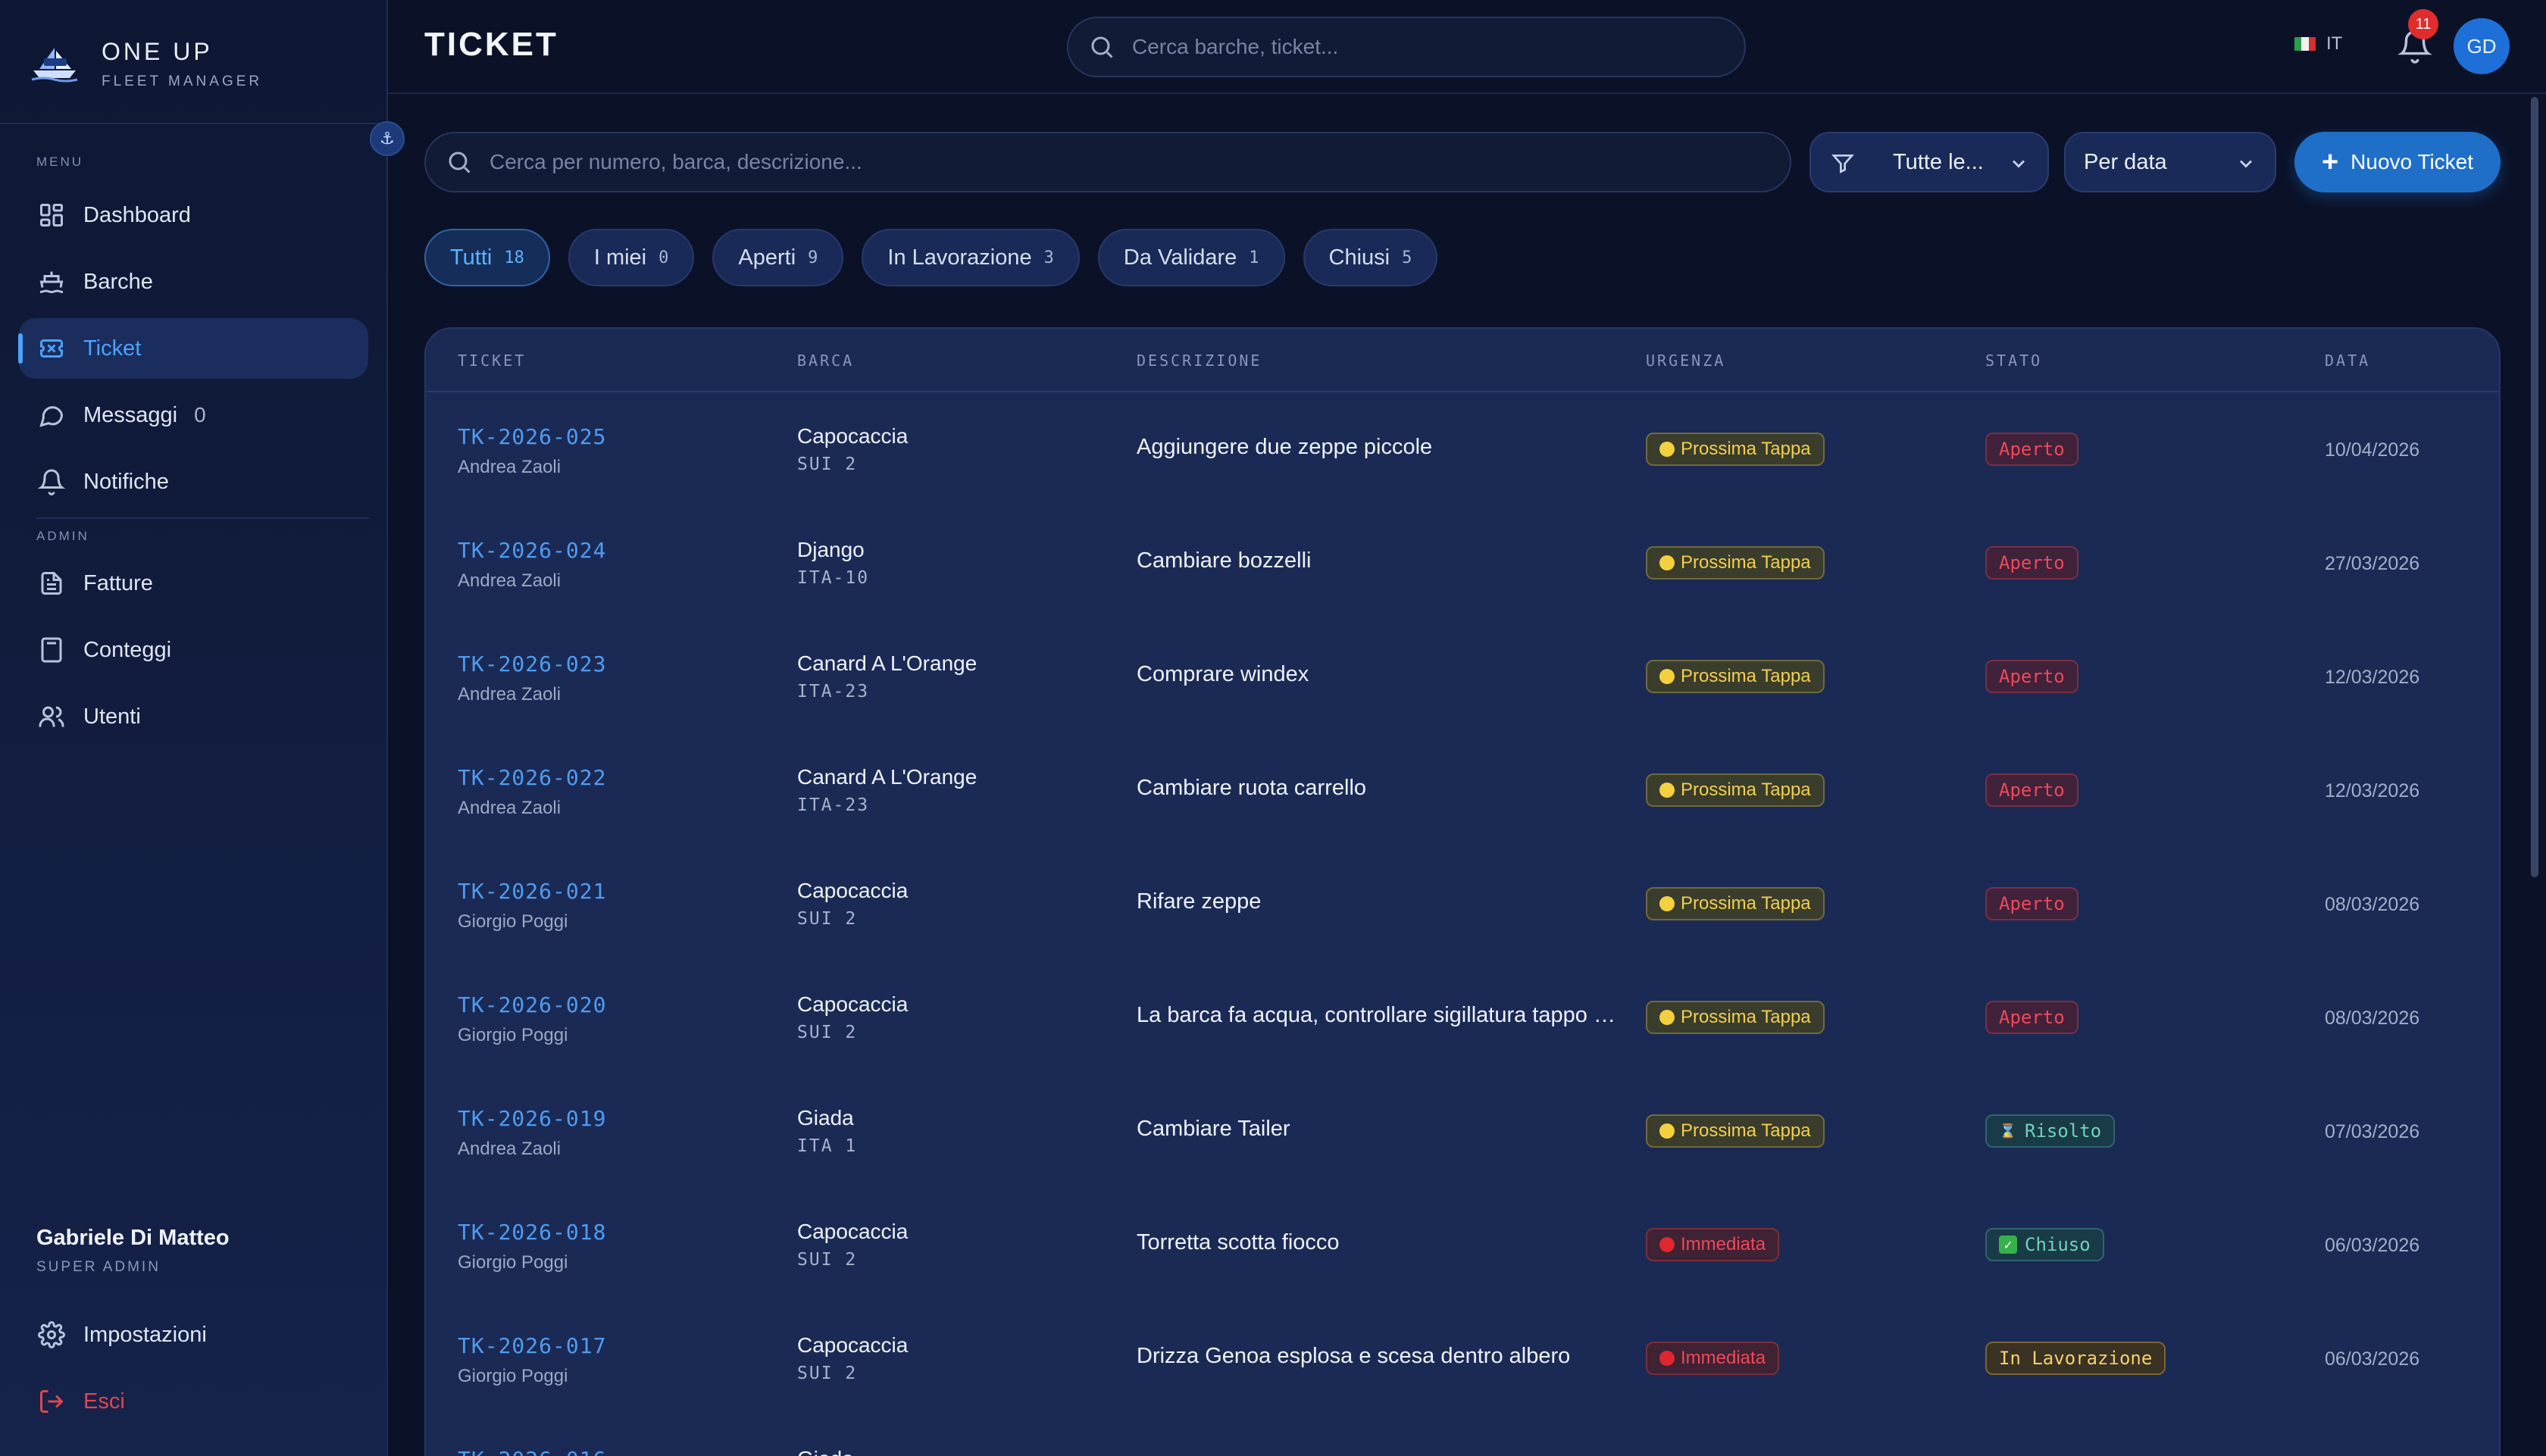 The image size is (2546, 1456). Describe the element at coordinates (887, 790) in the screenshot. I see `boat-cell: Canard A L'Orange ITA-23` at that location.